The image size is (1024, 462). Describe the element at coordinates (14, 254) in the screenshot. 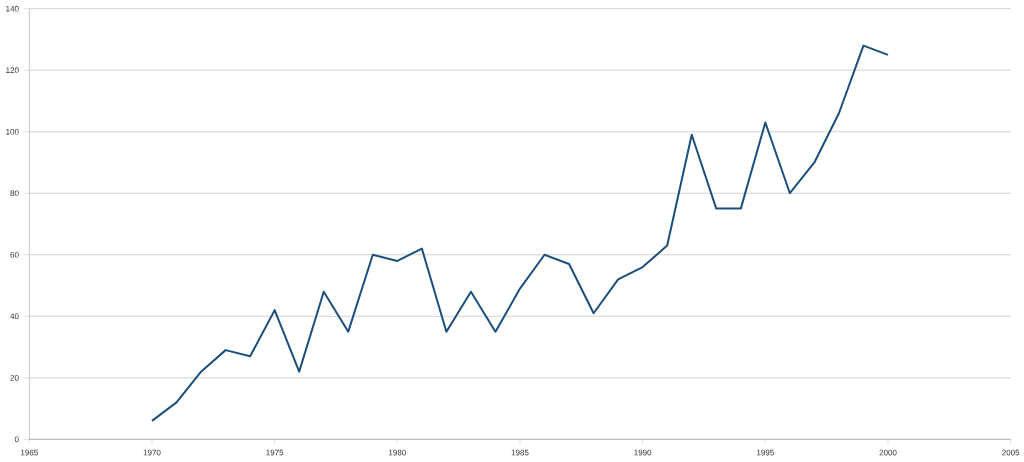

I see `y-tick-label: 60` at that location.